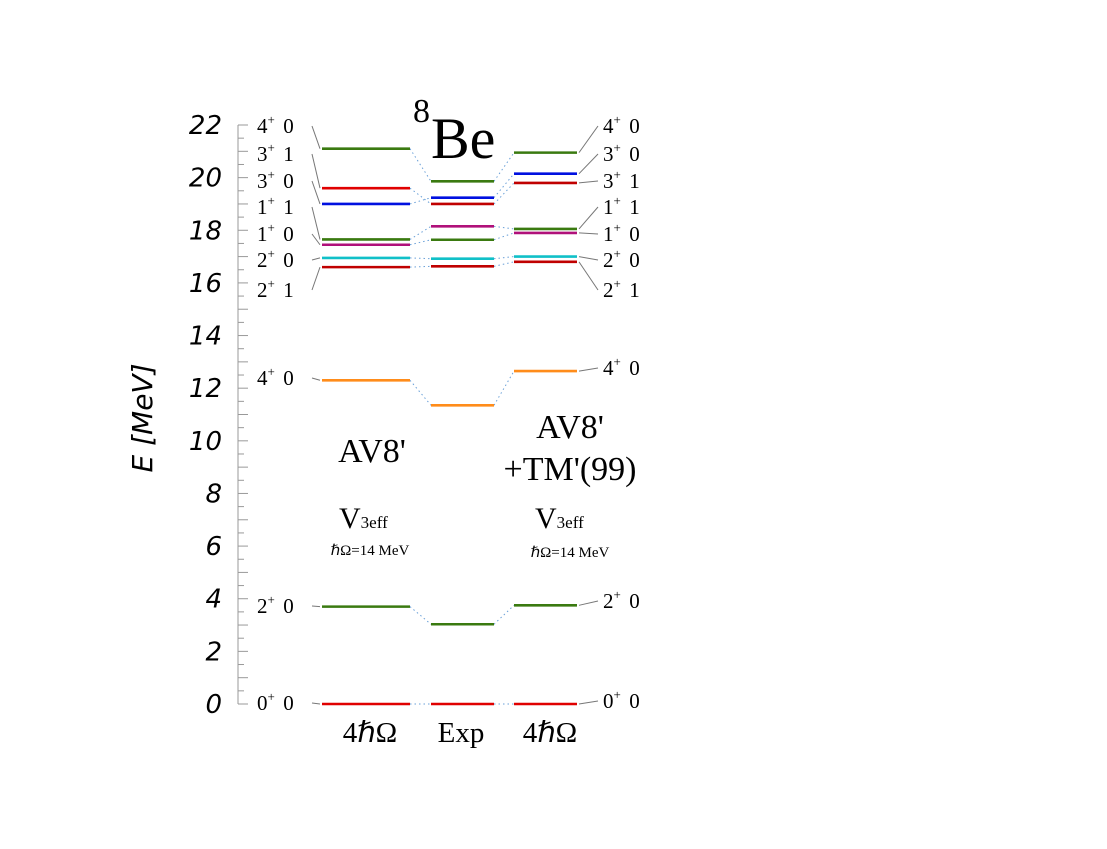 The height and width of the screenshot is (849, 1107). I want to click on left-level-label: 1+ 1, so click(275, 206).